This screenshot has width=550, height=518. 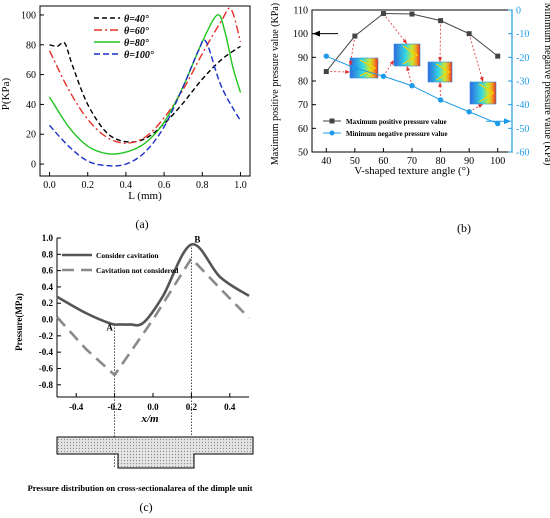 What do you see at coordinates (136, 31) in the screenshot?
I see `legend-entry: θ=60°` at bounding box center [136, 31].